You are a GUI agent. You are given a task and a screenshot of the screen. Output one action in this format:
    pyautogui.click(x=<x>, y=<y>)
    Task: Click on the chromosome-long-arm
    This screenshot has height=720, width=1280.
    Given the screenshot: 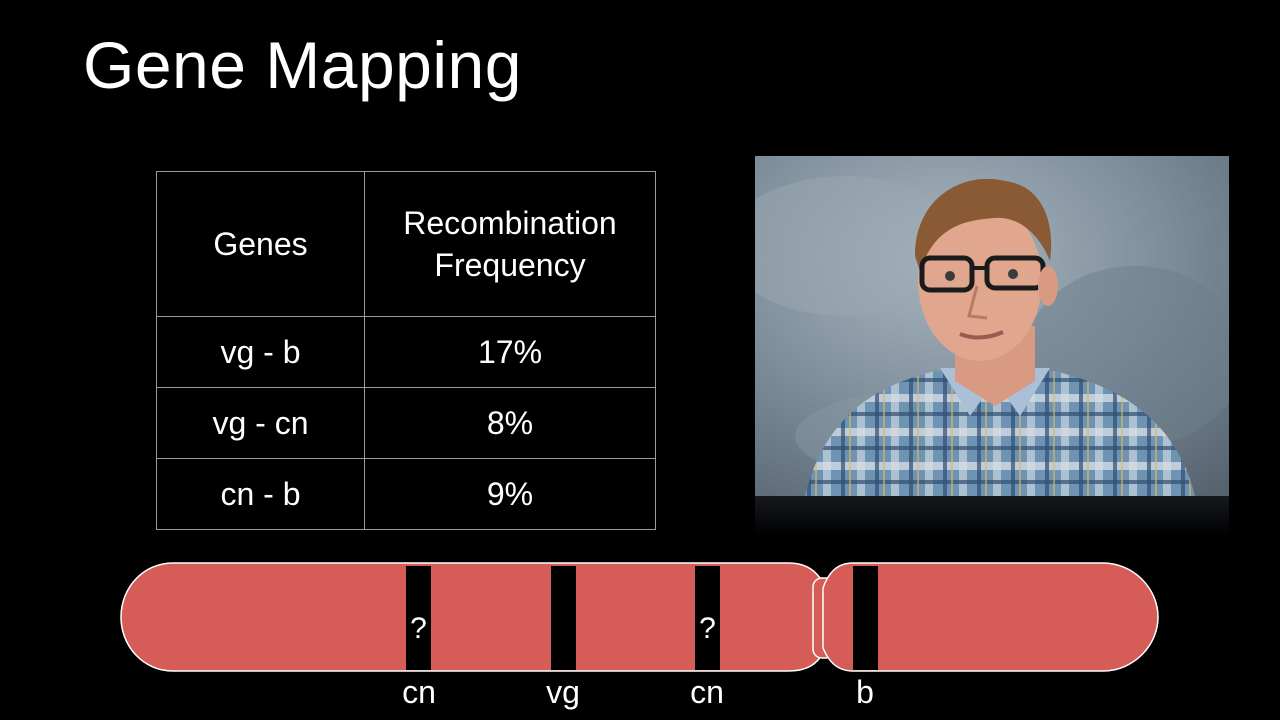 What is the action you would take?
    pyautogui.click(x=473, y=617)
    